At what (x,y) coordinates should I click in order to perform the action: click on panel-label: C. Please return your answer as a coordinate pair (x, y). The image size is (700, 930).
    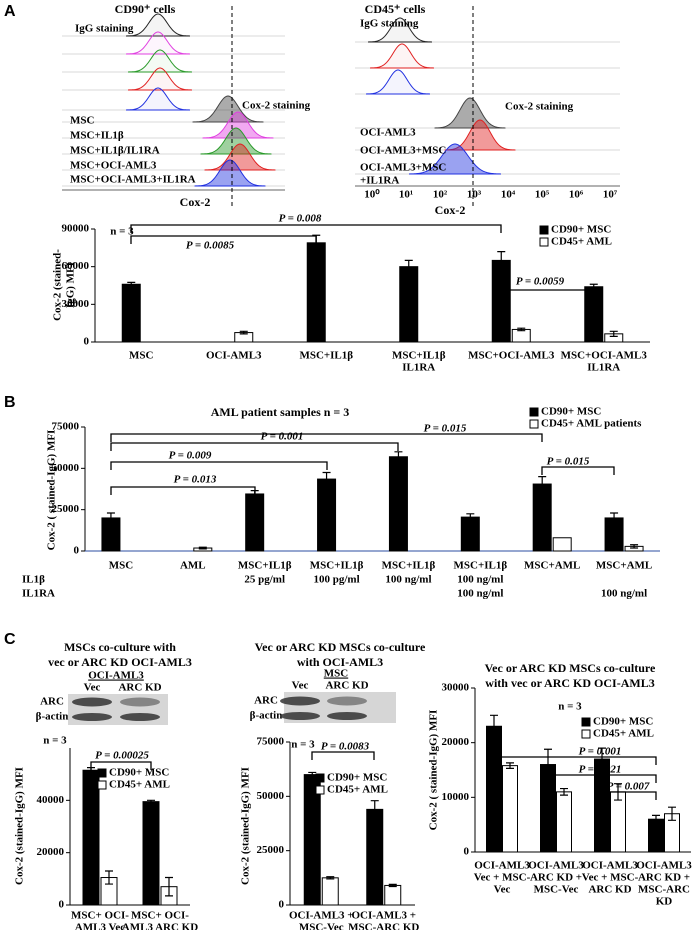
    Looking at the image, I should click on (10, 639).